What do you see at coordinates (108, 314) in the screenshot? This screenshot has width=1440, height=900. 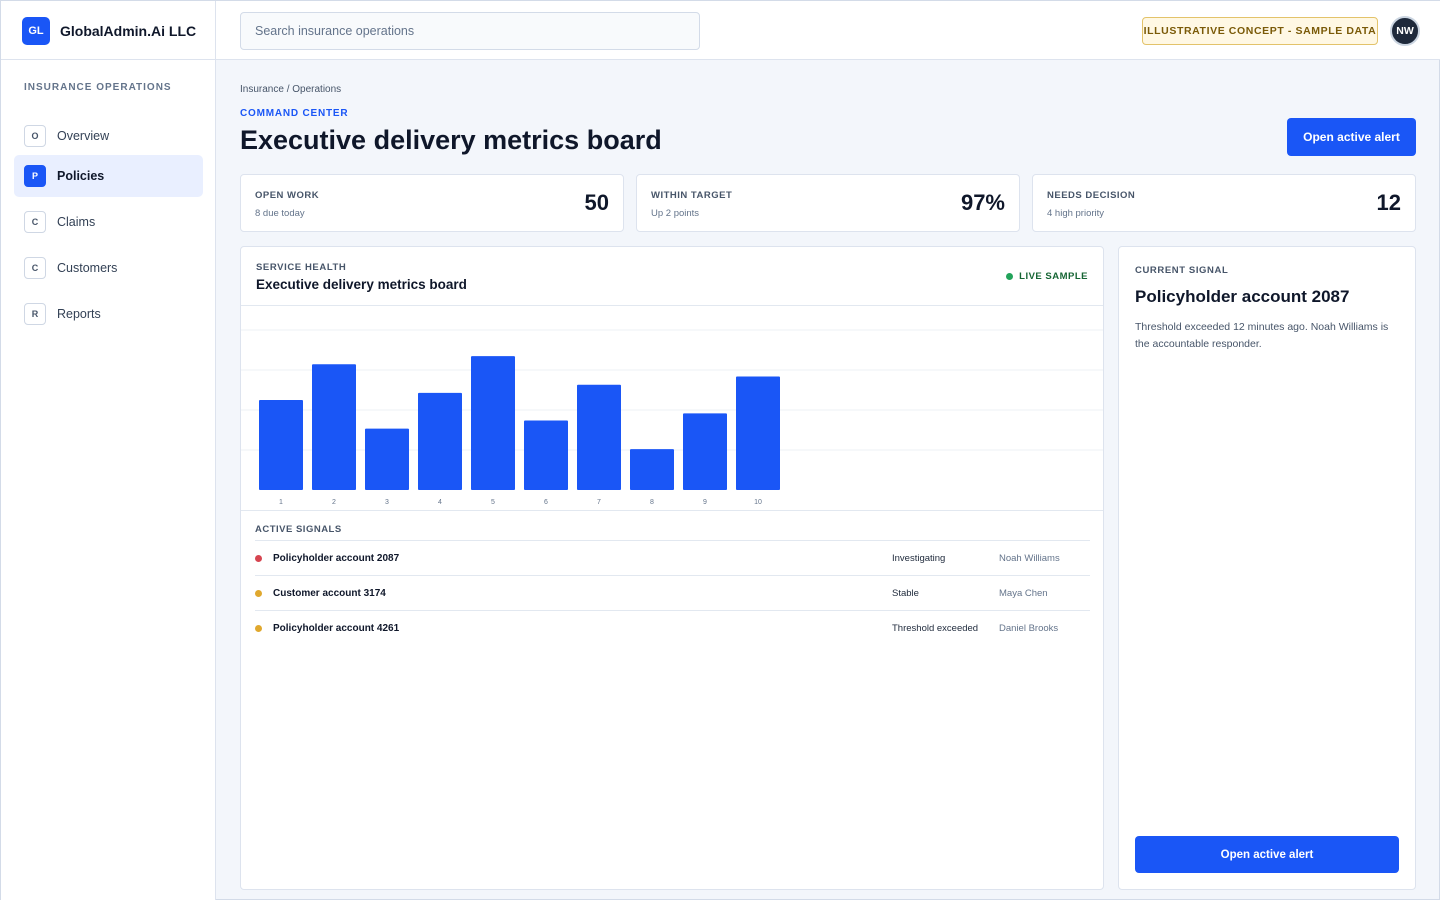 I see `sidebar-item-reports: R Reports` at bounding box center [108, 314].